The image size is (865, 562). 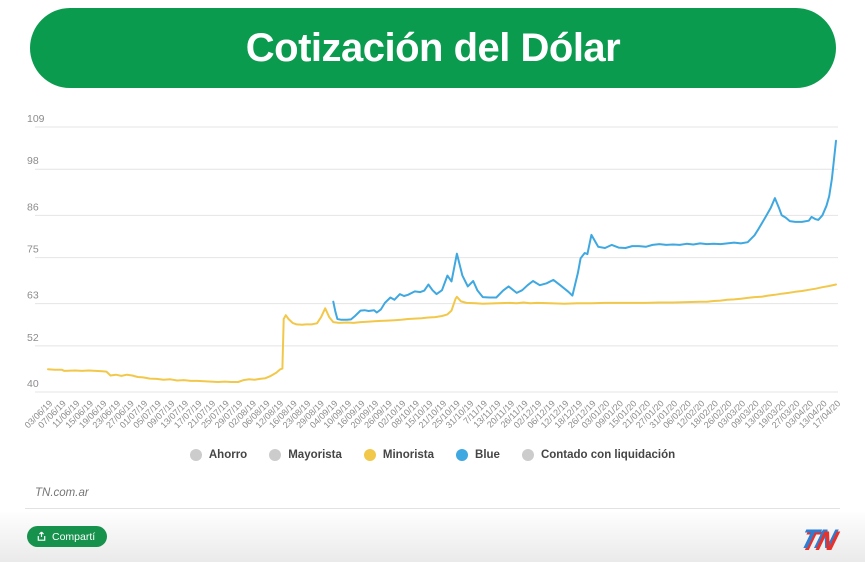 I want to click on svg-text: 75, so click(x=33, y=250).